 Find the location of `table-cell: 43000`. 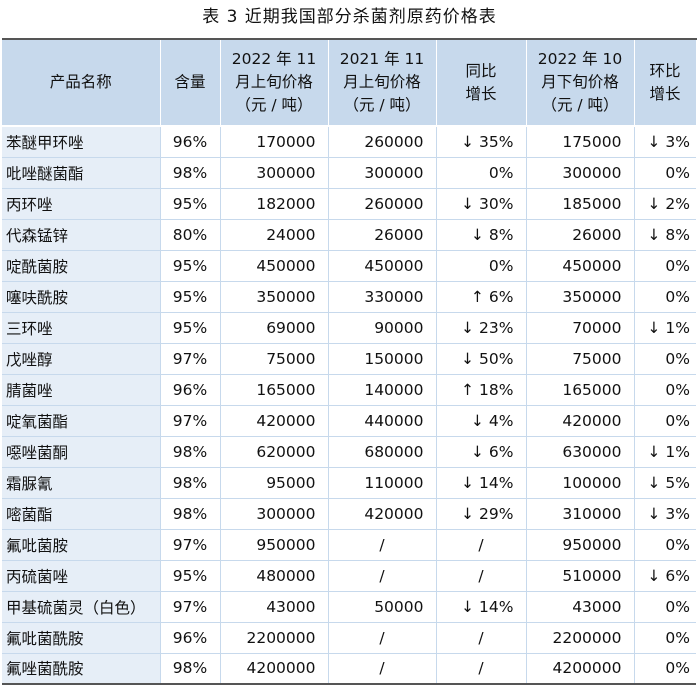

table-cell: 43000 is located at coordinates (274, 607).